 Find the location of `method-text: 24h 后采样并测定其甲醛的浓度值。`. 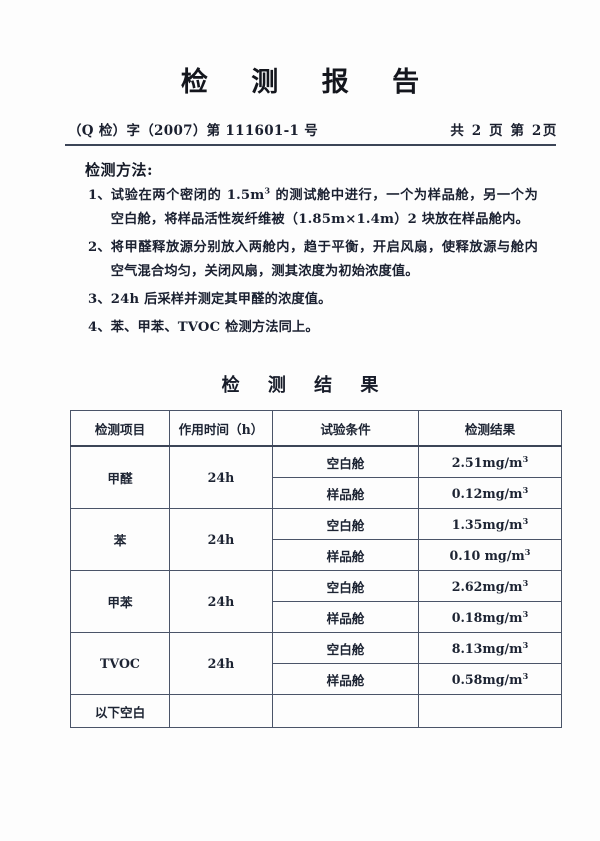

method-text: 24h 后采样并测定其甲醛的浓度值。 is located at coordinates (221, 299).